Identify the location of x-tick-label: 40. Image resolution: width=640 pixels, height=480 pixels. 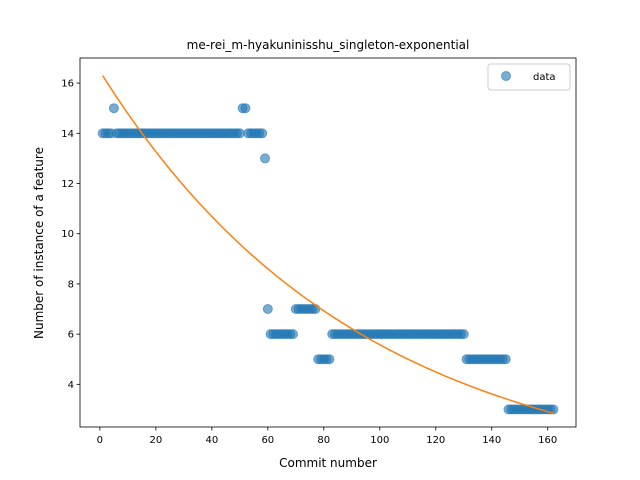
(211, 440).